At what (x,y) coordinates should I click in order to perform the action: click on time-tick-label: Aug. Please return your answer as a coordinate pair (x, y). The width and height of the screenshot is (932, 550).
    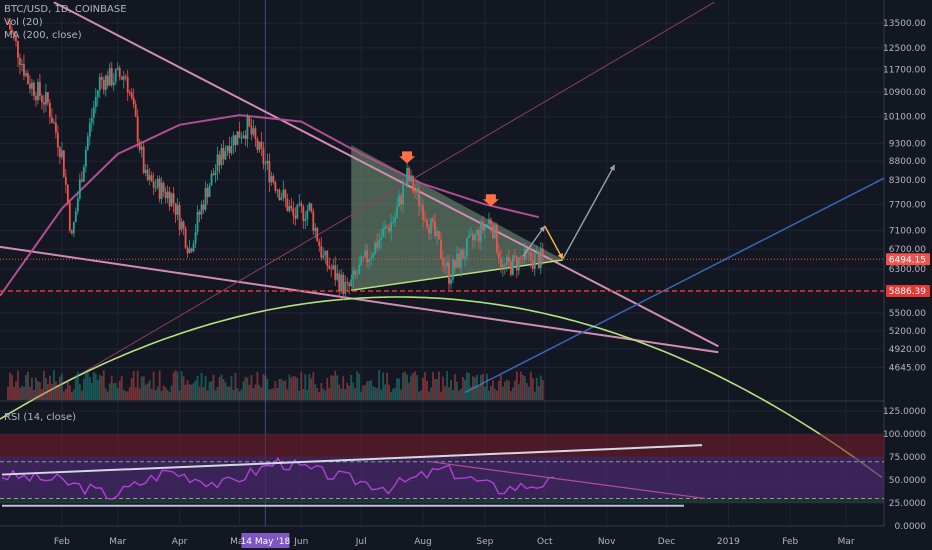
    Looking at the image, I should click on (423, 542).